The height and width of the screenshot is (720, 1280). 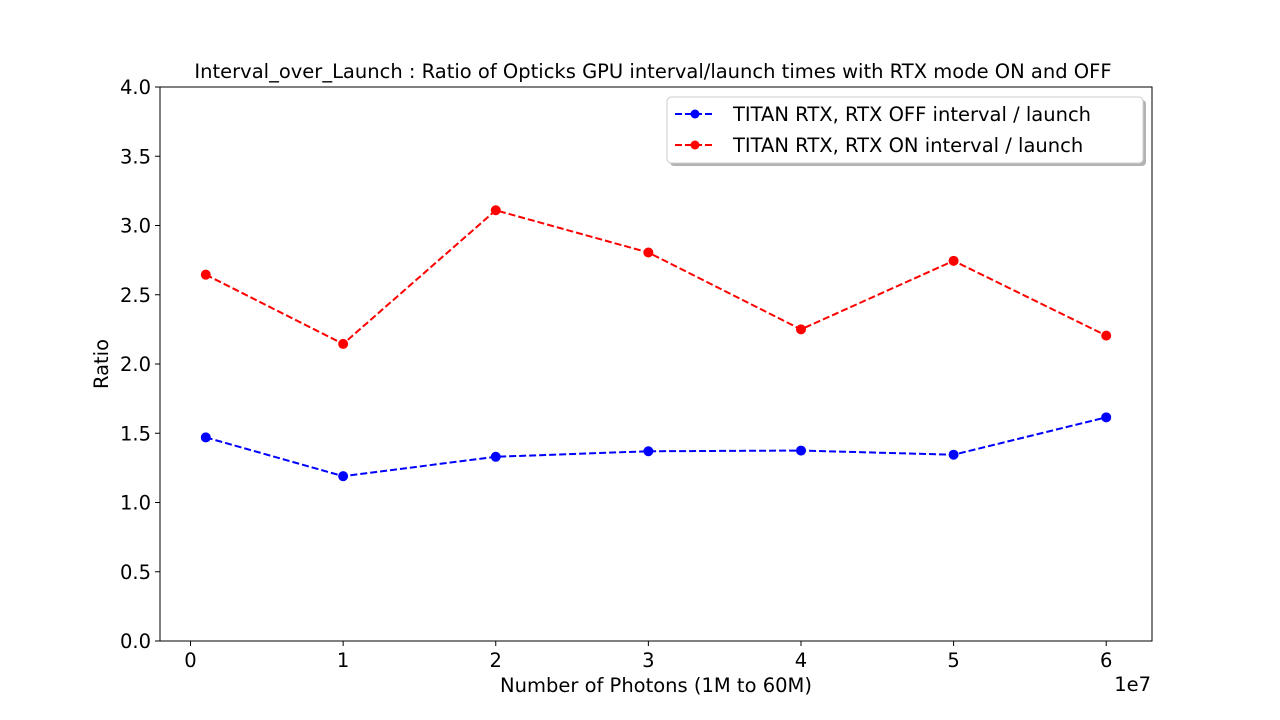 What do you see at coordinates (101, 364) in the screenshot?
I see `y-axis-label: Ratio` at bounding box center [101, 364].